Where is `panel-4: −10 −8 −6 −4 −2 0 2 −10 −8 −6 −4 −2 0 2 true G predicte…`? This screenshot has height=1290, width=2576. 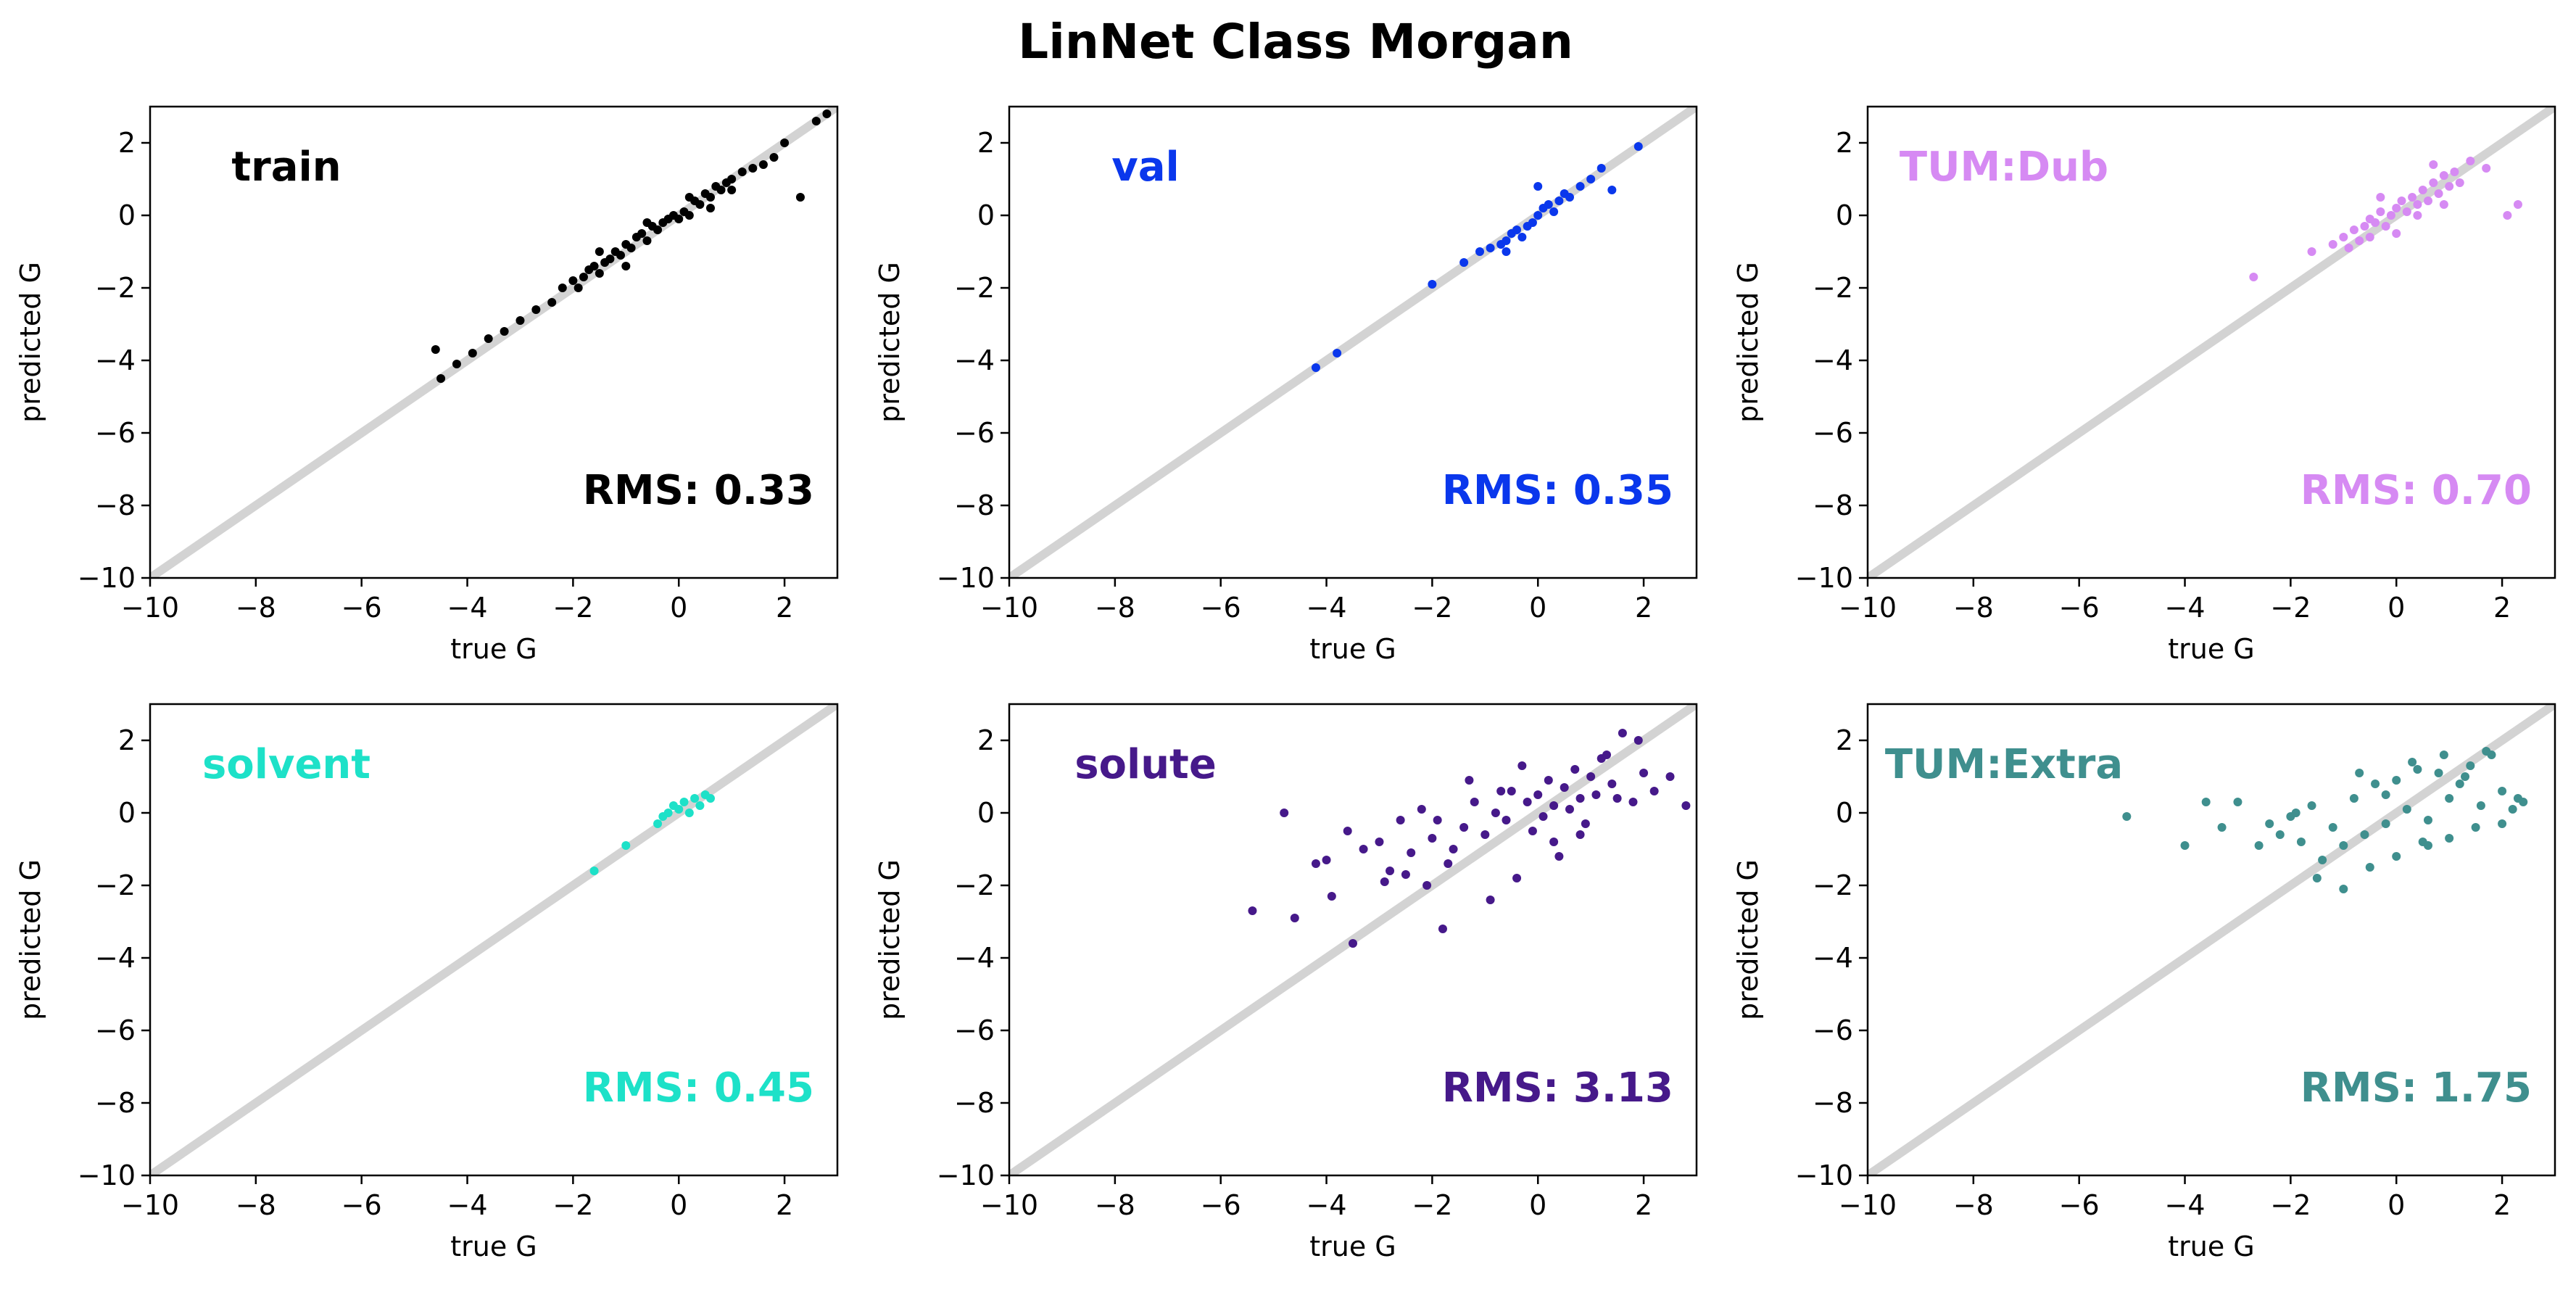
panel-4: −10 −8 −6 −4 −2 0 2 −10 −8 −6 −4 −2 0 2 true G predicte… is located at coordinates (1286, 982).